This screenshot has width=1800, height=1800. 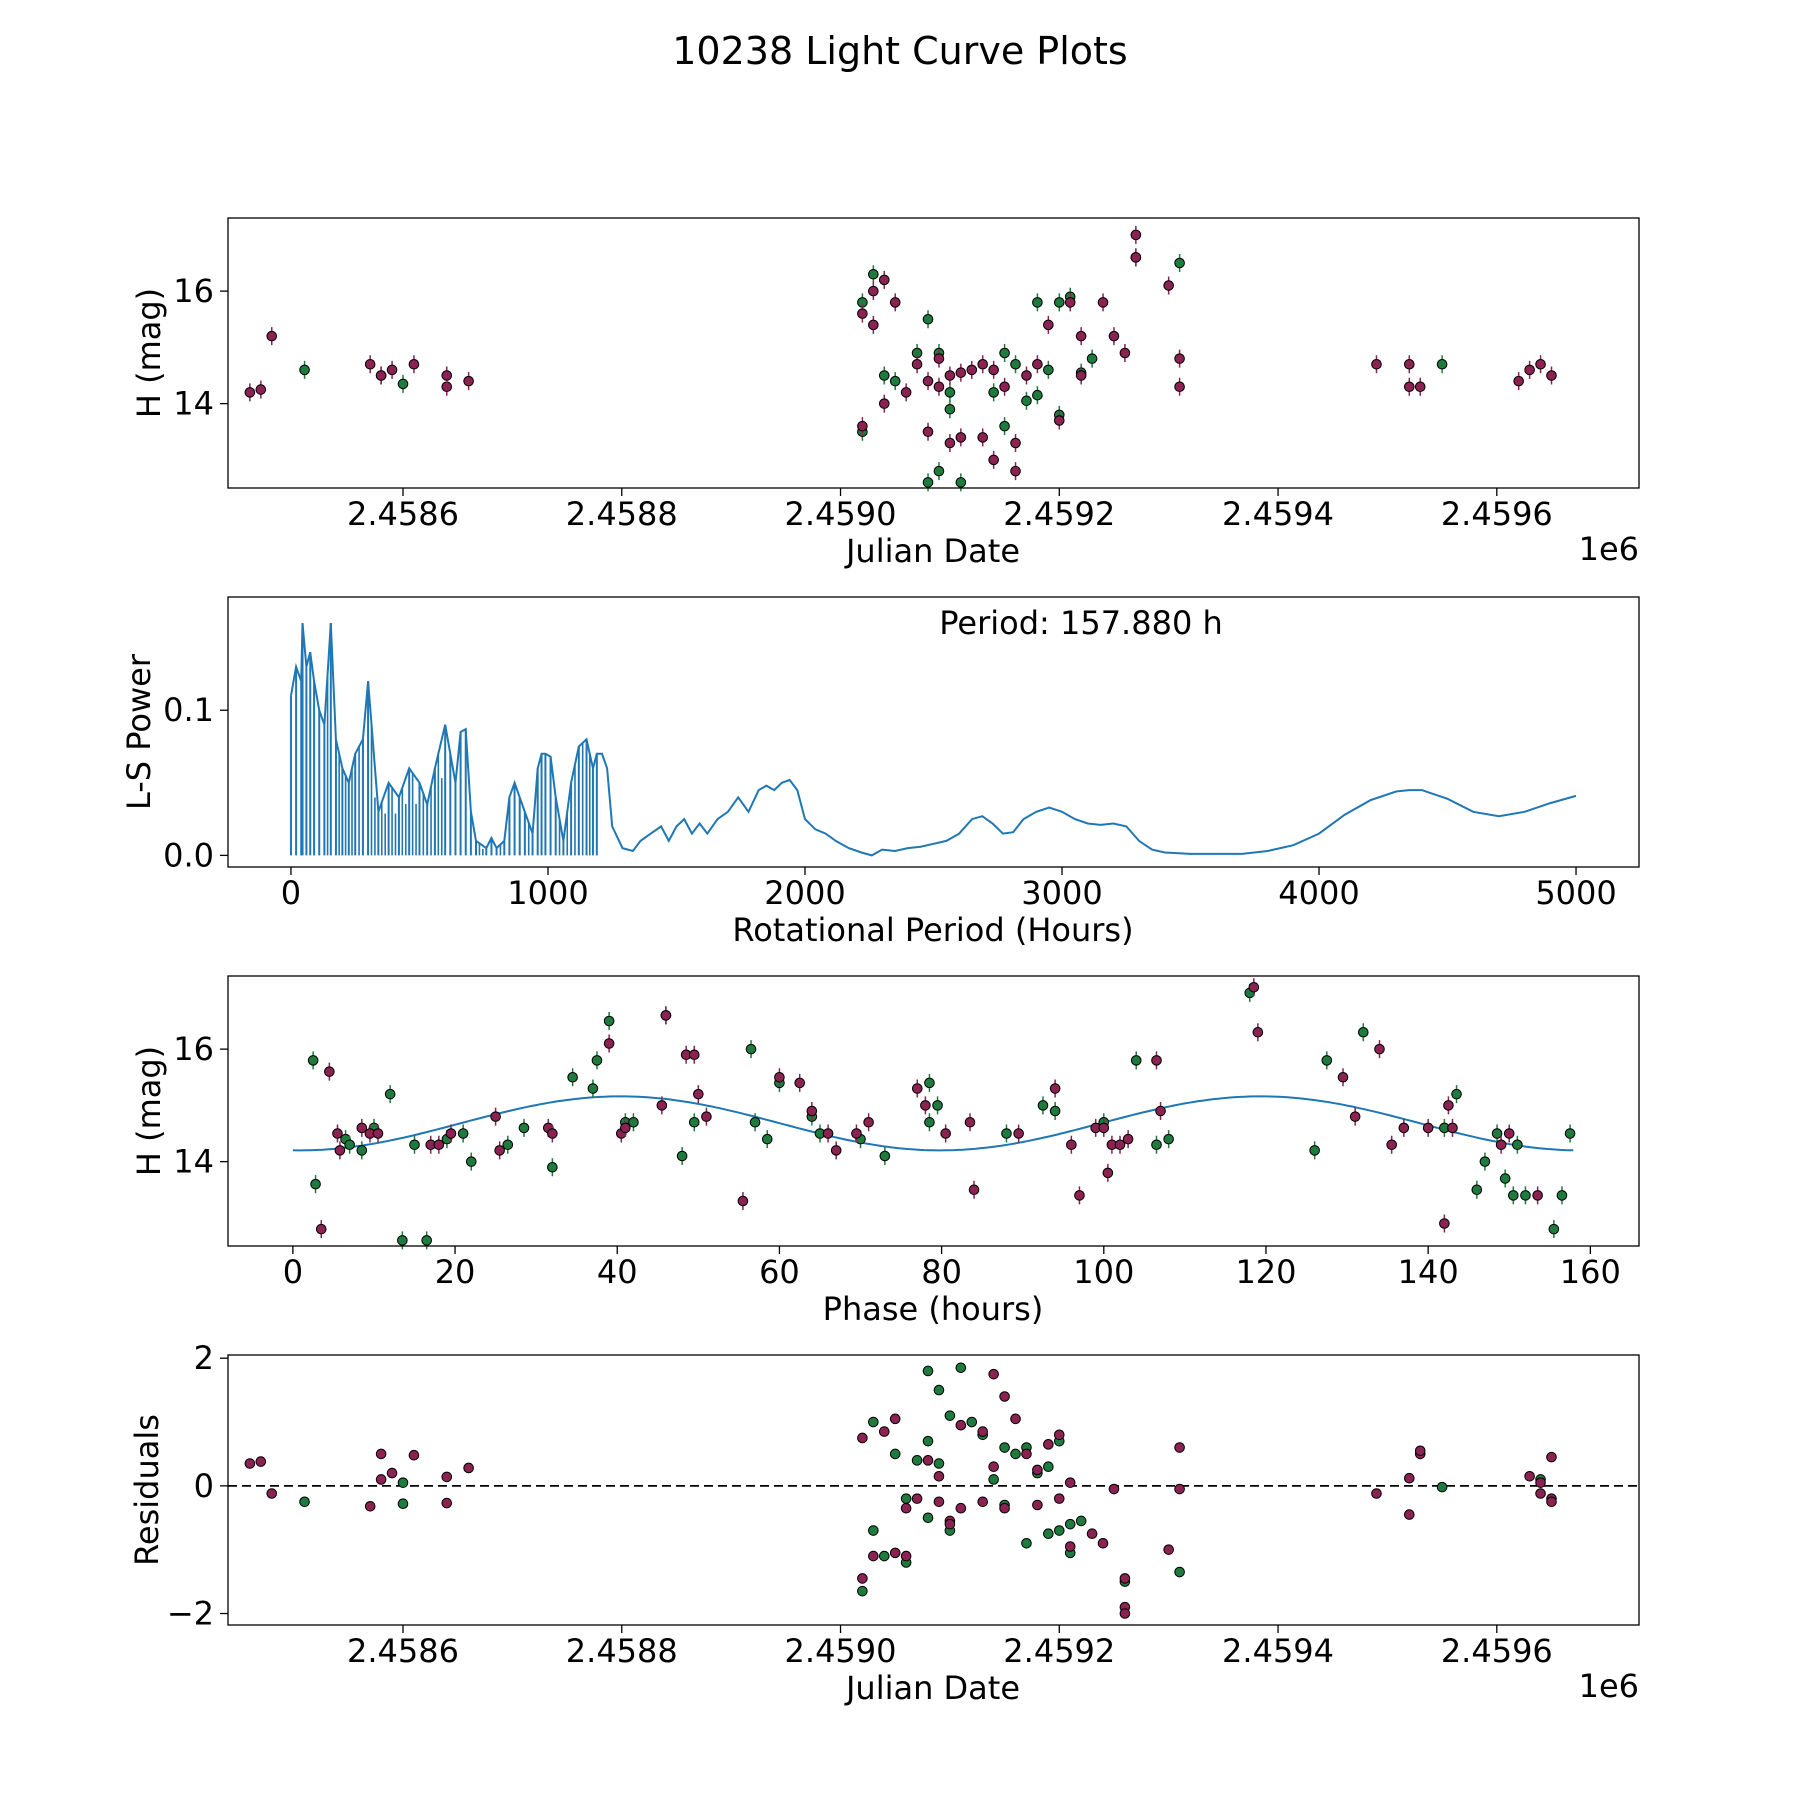 What do you see at coordinates (1575, 893) in the screenshot?
I see `periodogram-x-tick-label: 5000` at bounding box center [1575, 893].